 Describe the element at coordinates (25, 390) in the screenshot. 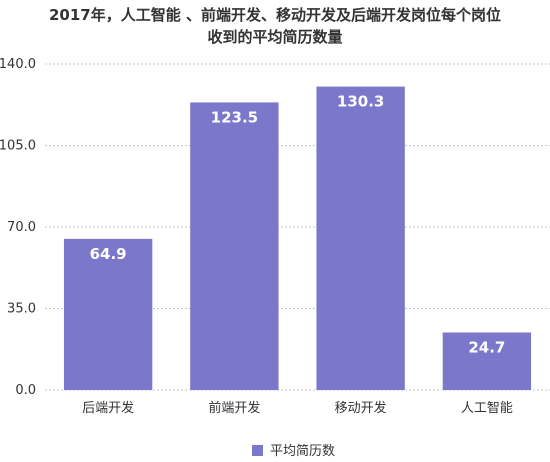

I see `y-tick-label: 0.0` at that location.